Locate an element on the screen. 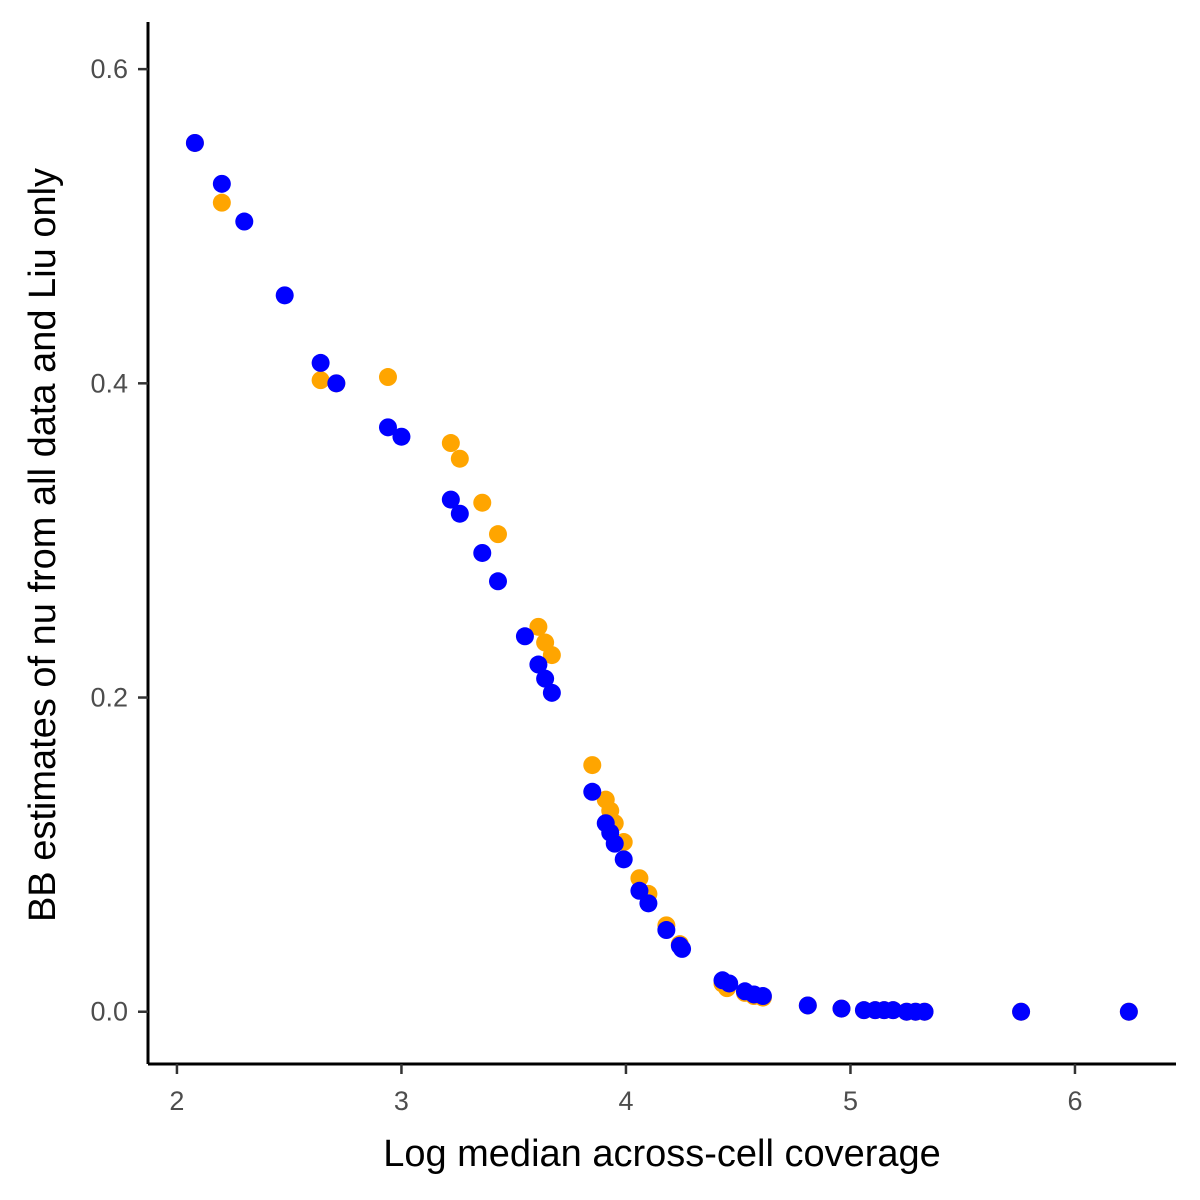 The image size is (1200, 1200). x-axis-ticks: 2 3 4 5 6 is located at coordinates (625, 1090).